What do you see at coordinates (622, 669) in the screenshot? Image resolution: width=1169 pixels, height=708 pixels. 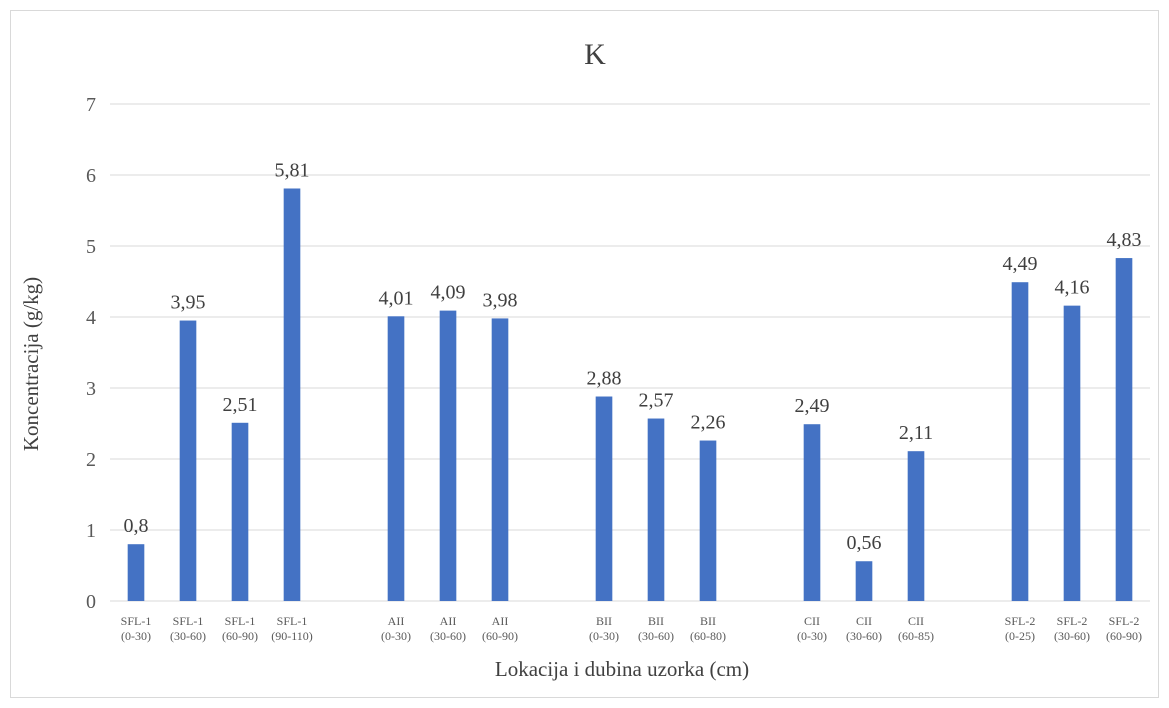 I see `x-axis-label: Lokacija i dubina uzorka (cm)` at bounding box center [622, 669].